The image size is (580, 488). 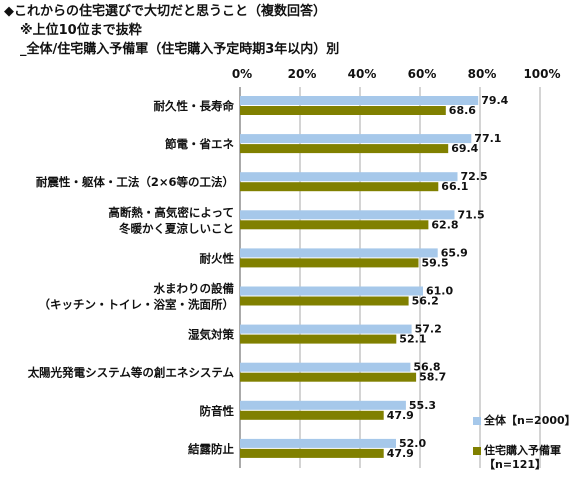 What do you see at coordinates (462, 110) in the screenshot?
I see `data-label-buyers: 68.6` at bounding box center [462, 110].